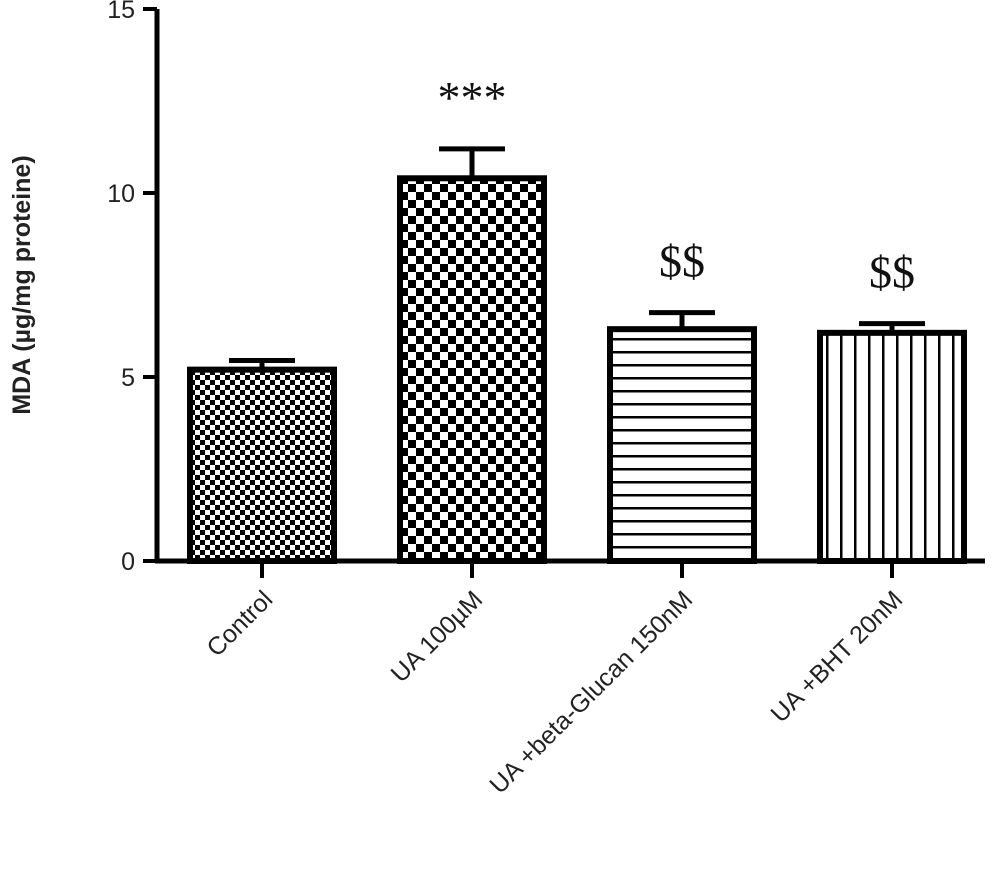  I want to click on y-axis-title: MDA (µg/mg proteine), so click(22, 284).